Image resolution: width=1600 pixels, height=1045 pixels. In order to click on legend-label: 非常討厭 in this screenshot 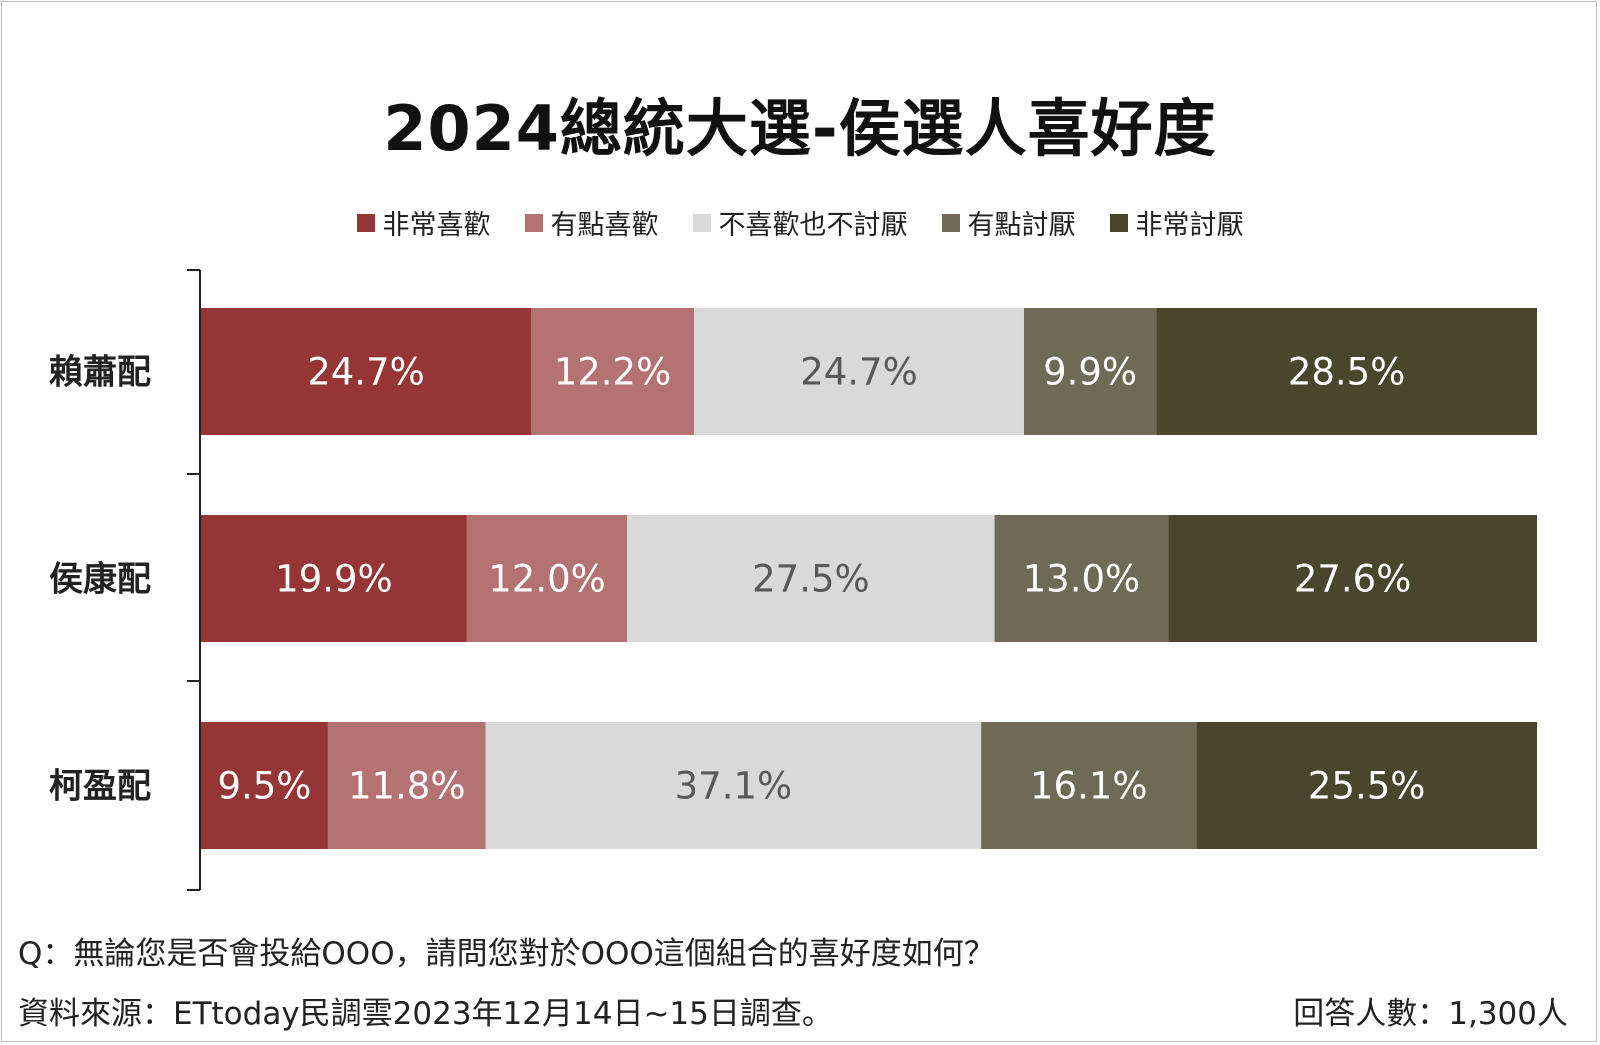, I will do `click(1189, 225)`.